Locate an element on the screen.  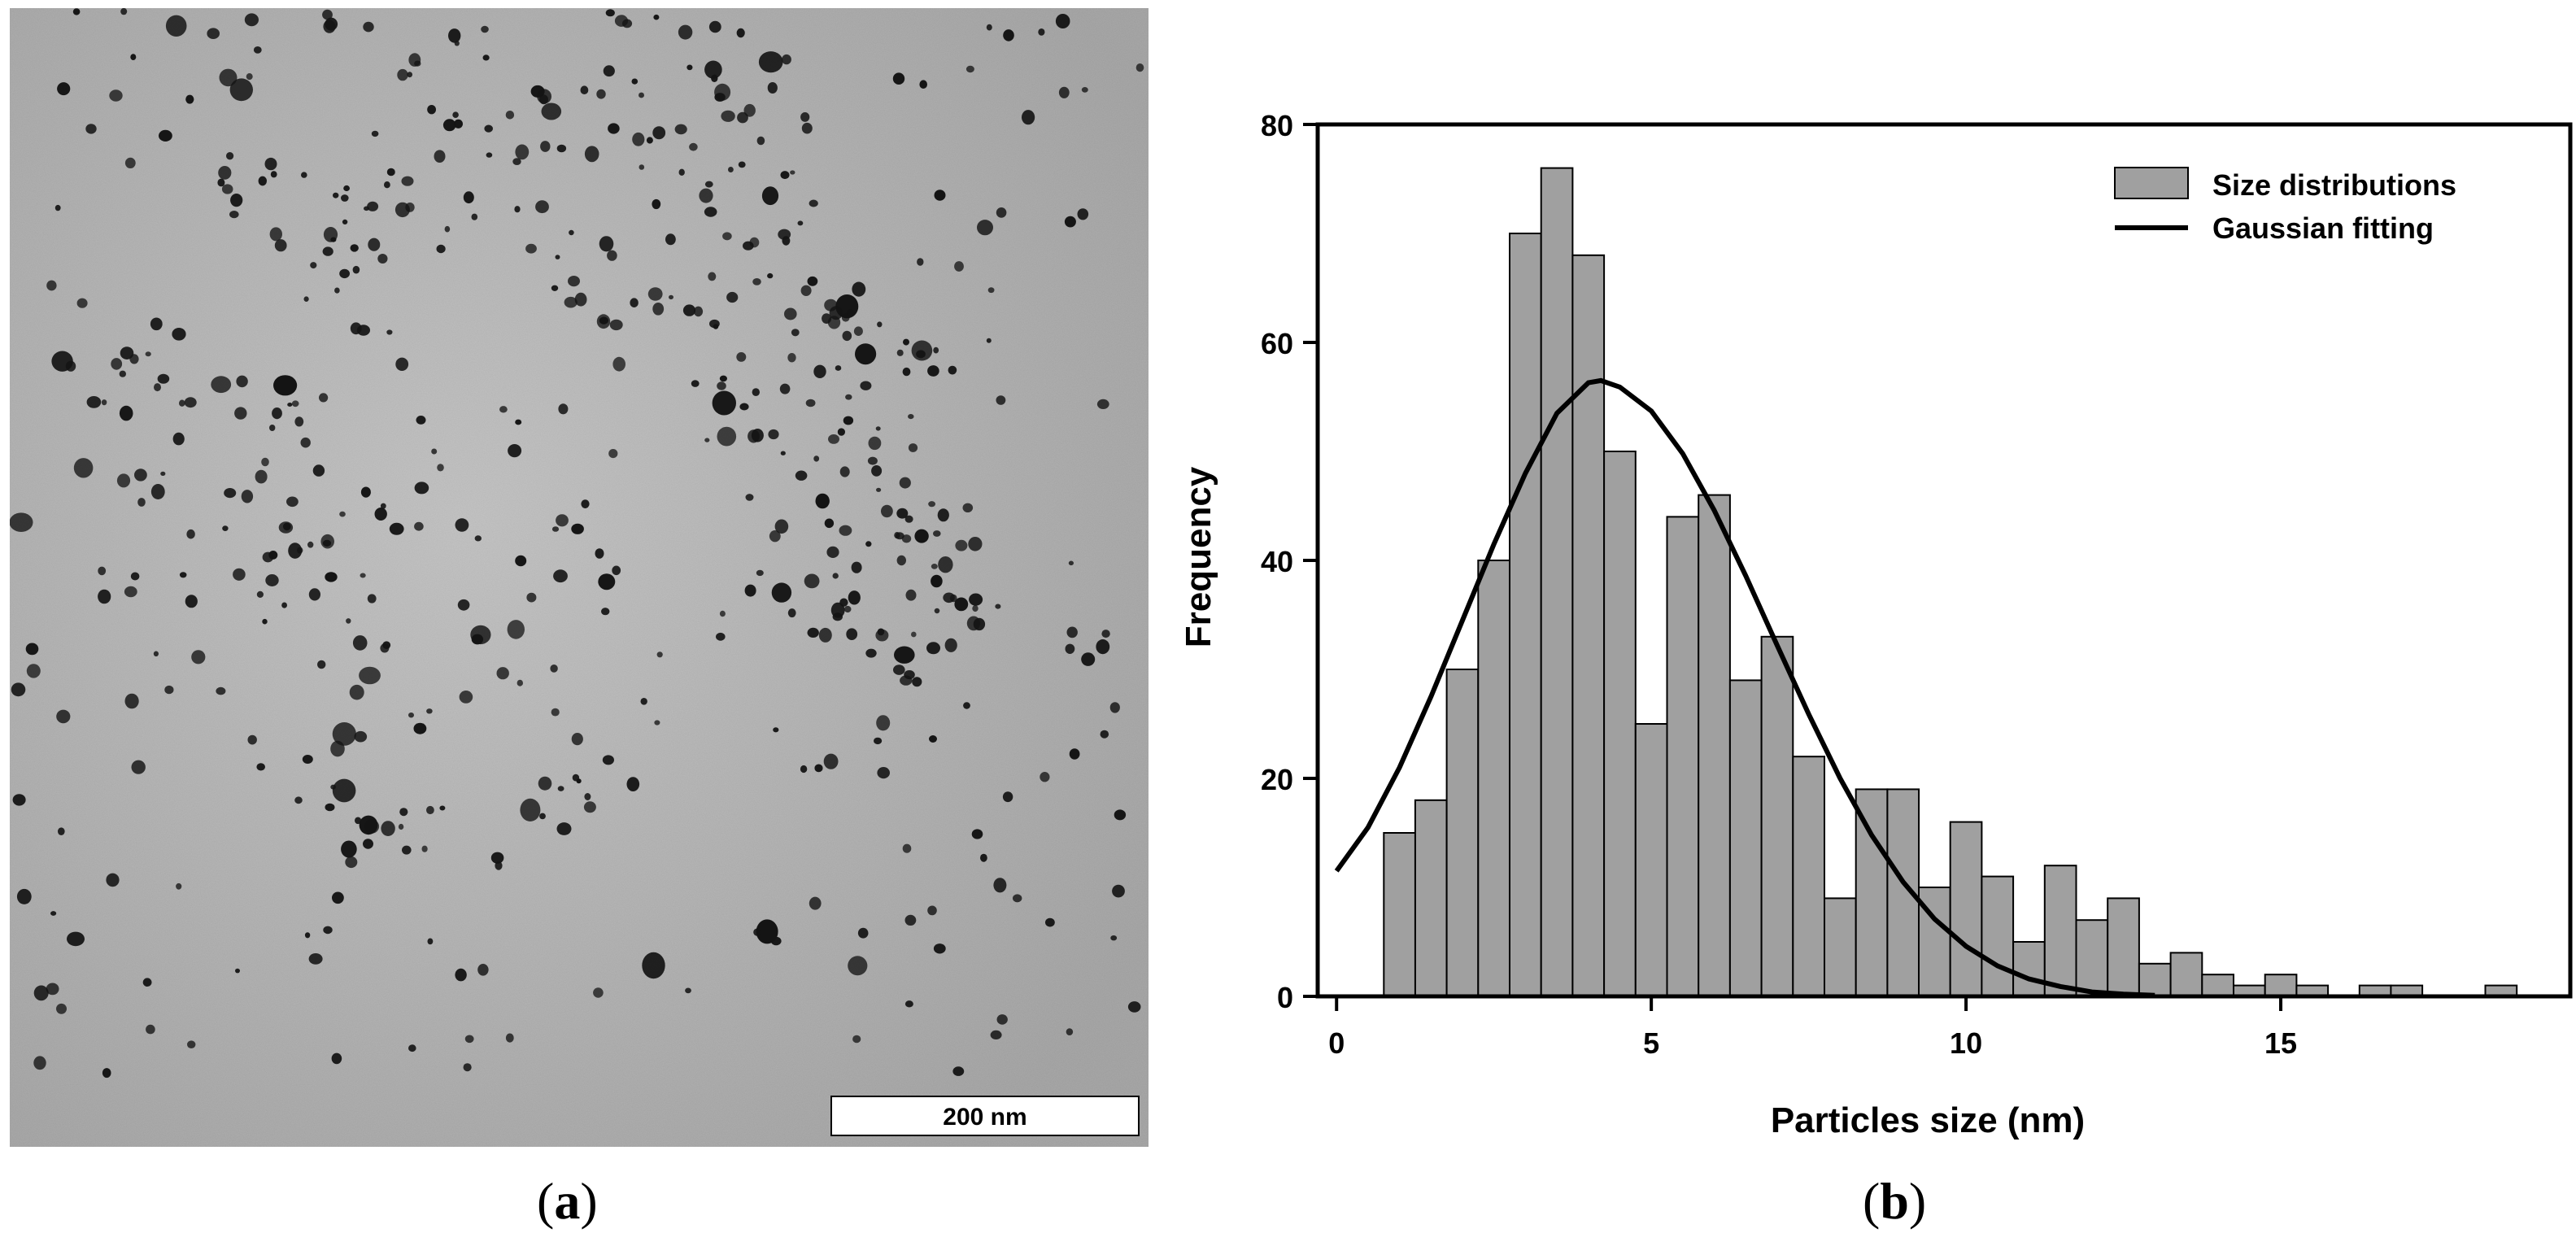
scale-bar-label: 200 nm is located at coordinates (984, 1117).